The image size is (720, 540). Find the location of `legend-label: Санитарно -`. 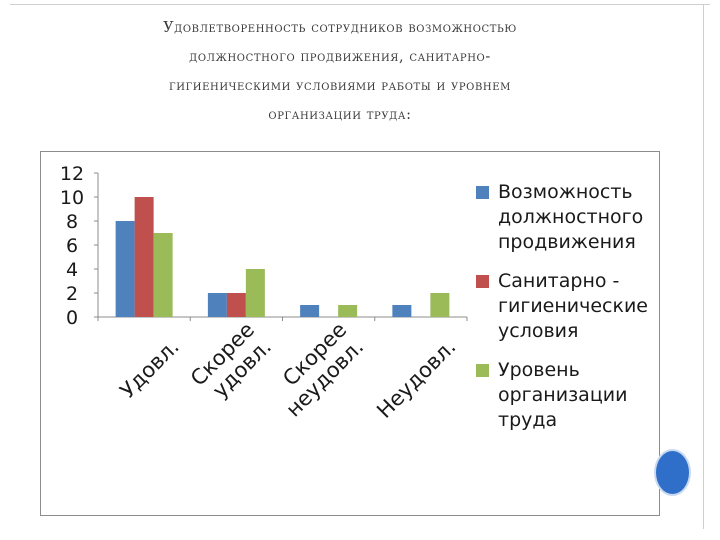

legend-label: Санитарно - is located at coordinates (559, 281).